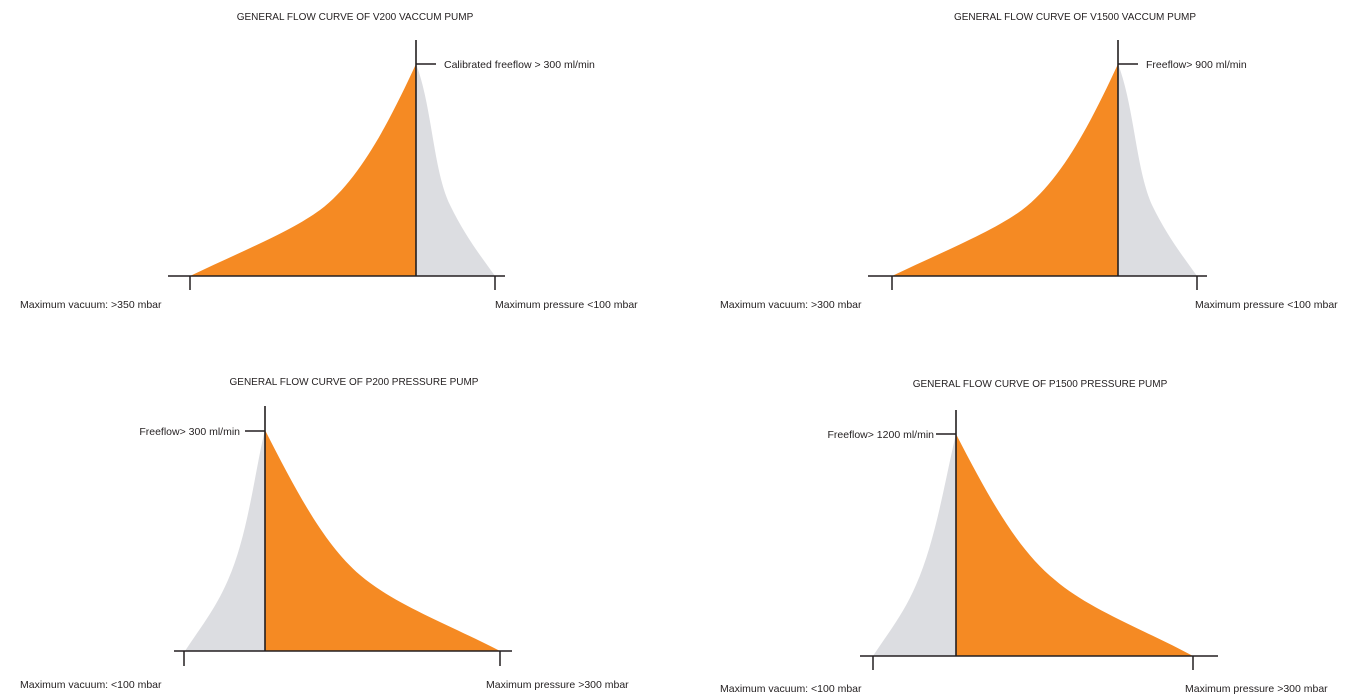 The image size is (1362, 700). What do you see at coordinates (354, 382) in the screenshot?
I see `chart-title: GENERAL FLOW CURVE OF P200 PRESSURE PUMP` at bounding box center [354, 382].